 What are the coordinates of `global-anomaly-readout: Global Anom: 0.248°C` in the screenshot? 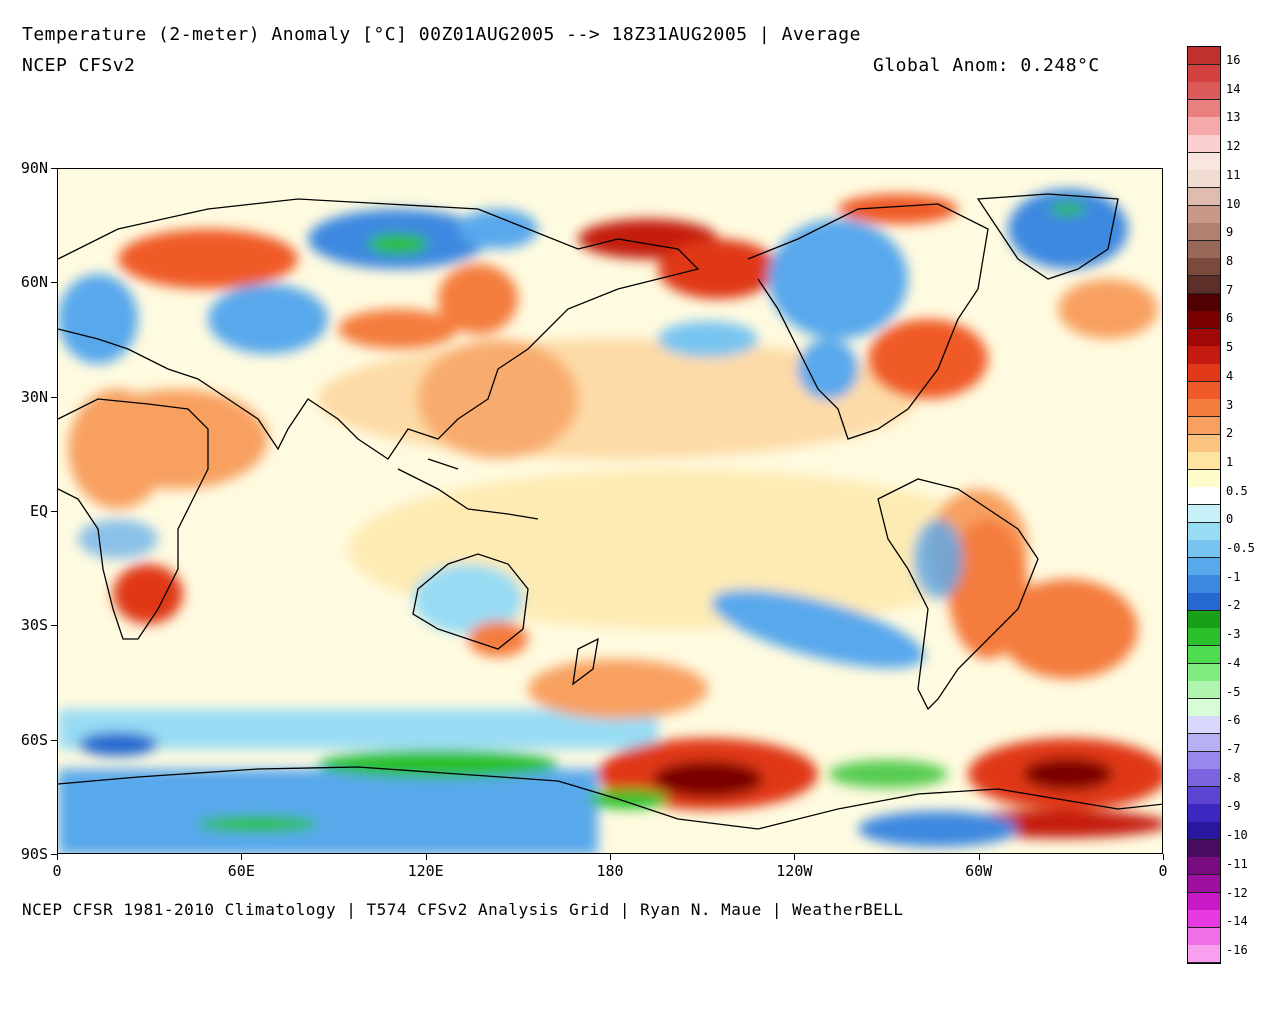 It's located at (986, 65).